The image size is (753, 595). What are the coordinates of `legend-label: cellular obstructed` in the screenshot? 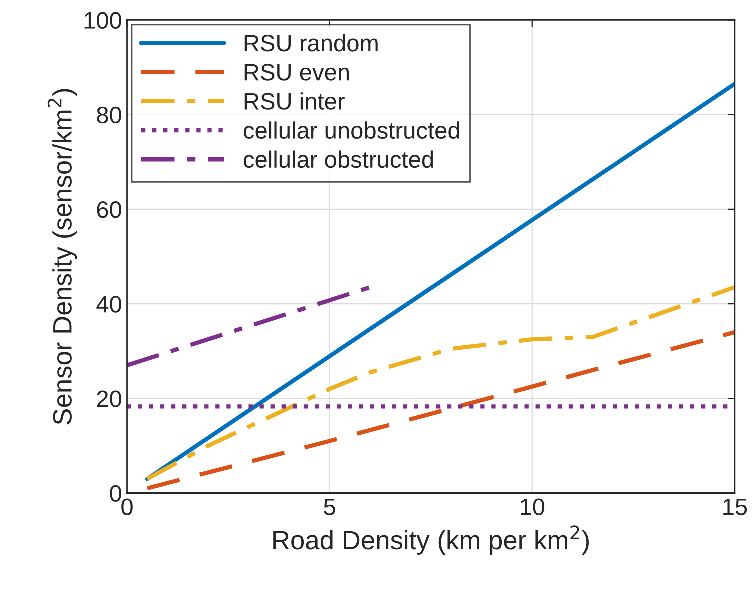 It's located at (339, 159).